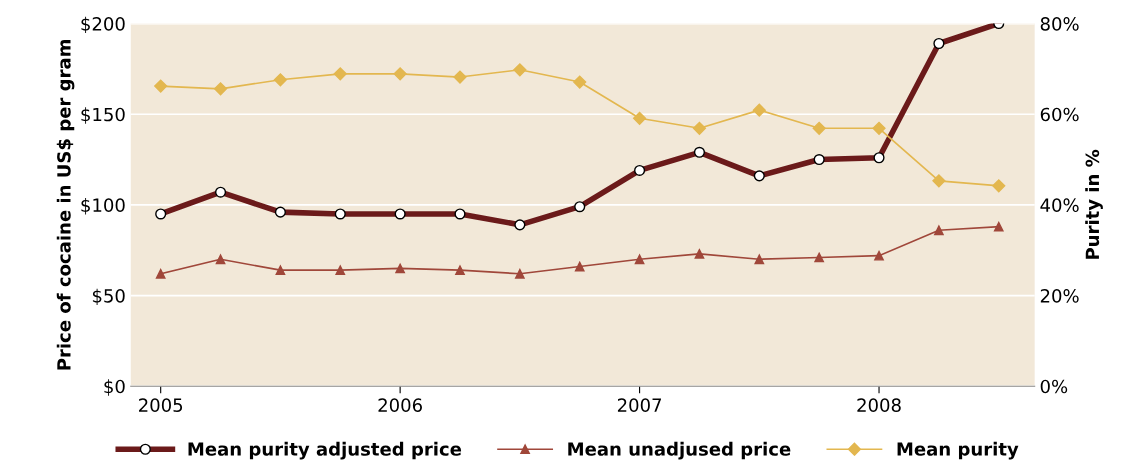 Image resolution: width=1137 pixels, height=471 pixels. What do you see at coordinates (161, 405) in the screenshot?
I see `x-tick-label: 2005` at bounding box center [161, 405].